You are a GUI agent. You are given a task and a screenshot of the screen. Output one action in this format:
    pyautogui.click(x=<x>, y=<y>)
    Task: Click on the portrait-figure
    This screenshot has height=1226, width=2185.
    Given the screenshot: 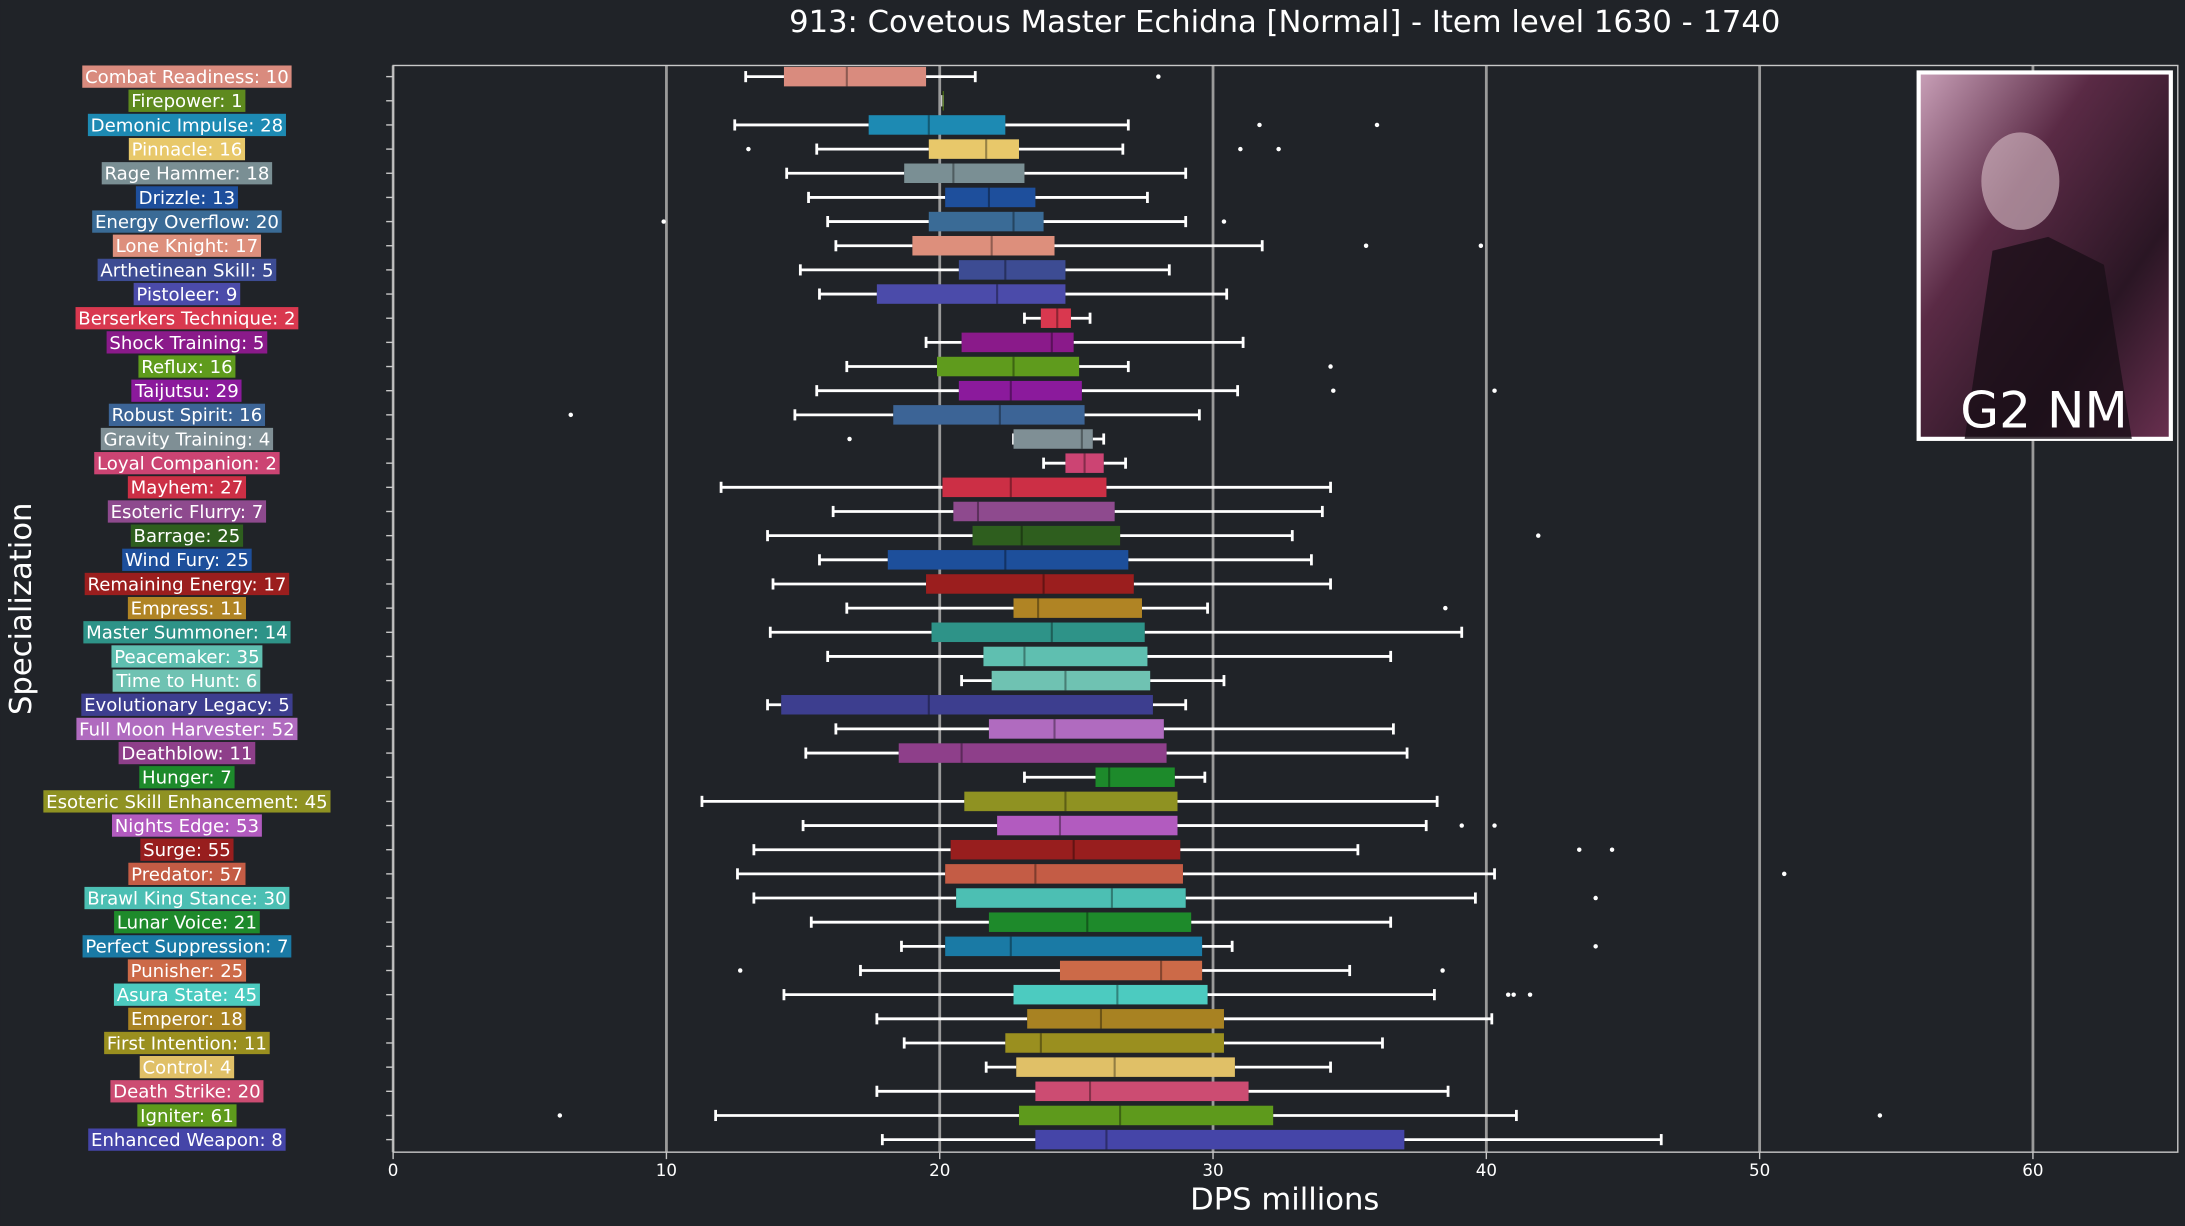 What is the action you would take?
    pyautogui.click(x=2020, y=181)
    